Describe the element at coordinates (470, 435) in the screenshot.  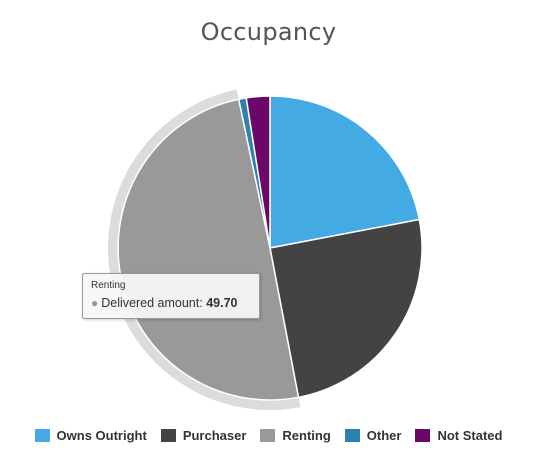
I see `legend-label: Not Stated` at that location.